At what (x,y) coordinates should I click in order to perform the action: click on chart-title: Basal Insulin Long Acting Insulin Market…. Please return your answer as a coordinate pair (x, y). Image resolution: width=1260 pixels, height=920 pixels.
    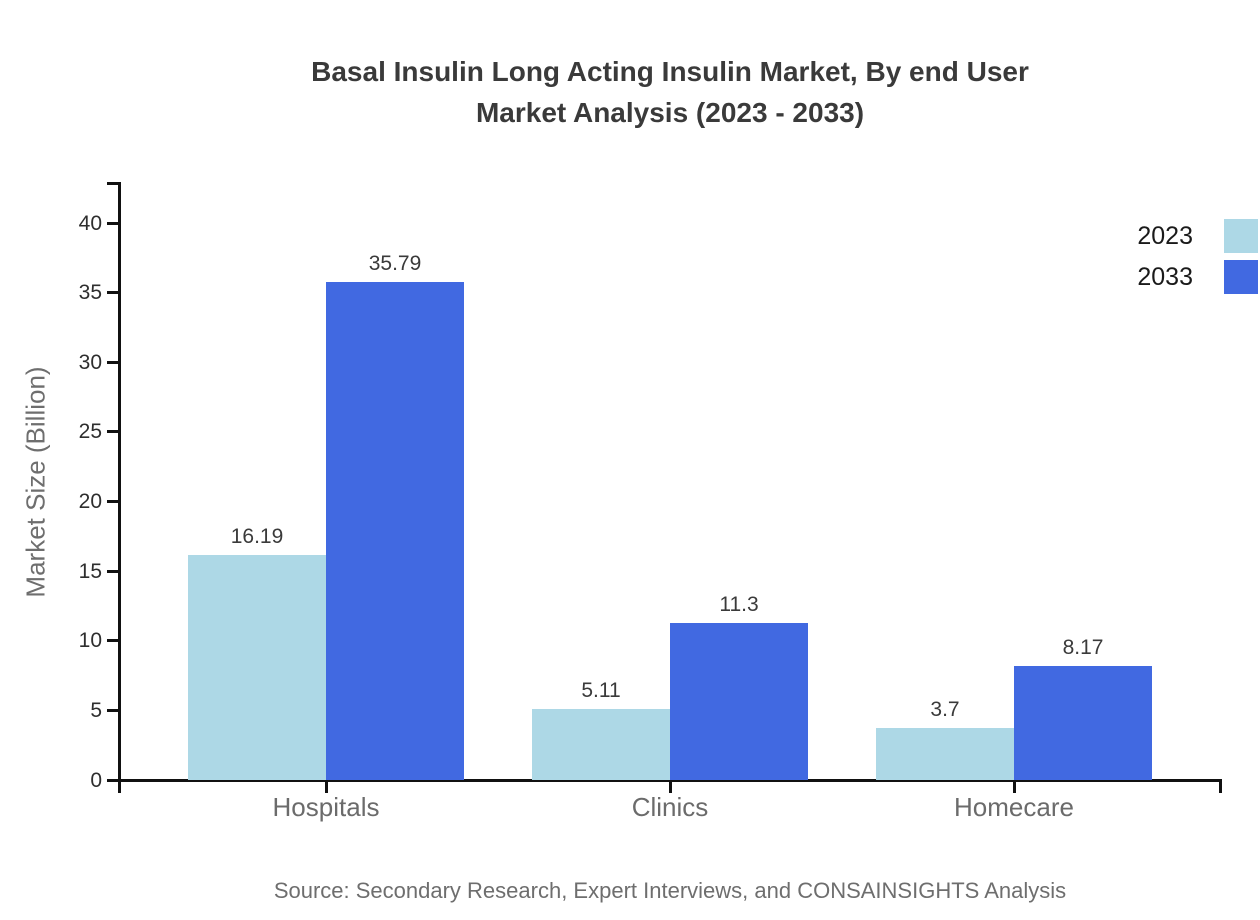
    Looking at the image, I should click on (670, 92).